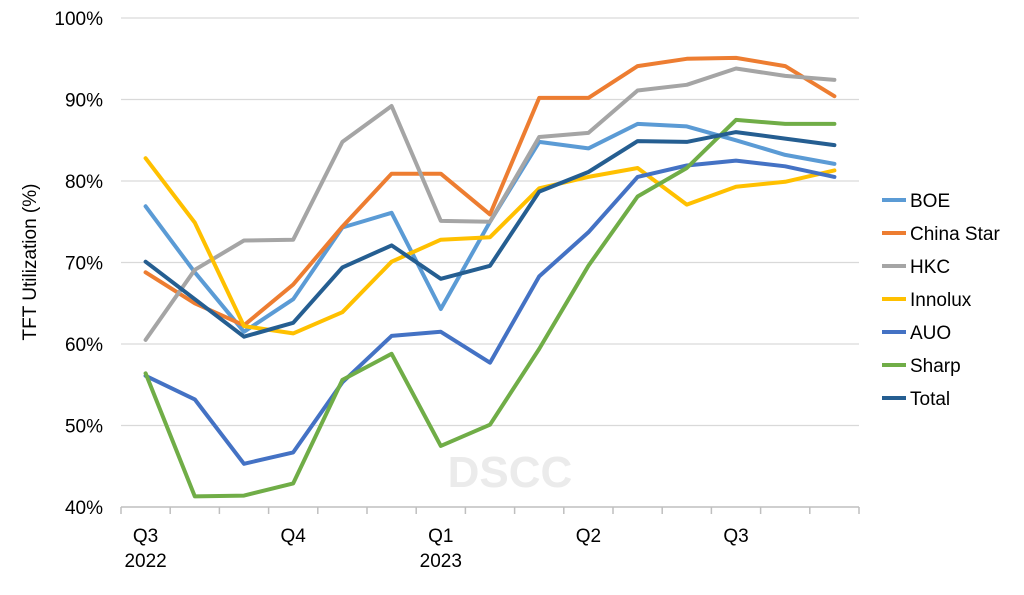  Describe the element at coordinates (930, 399) in the screenshot. I see `legend-label-total: Total` at that location.